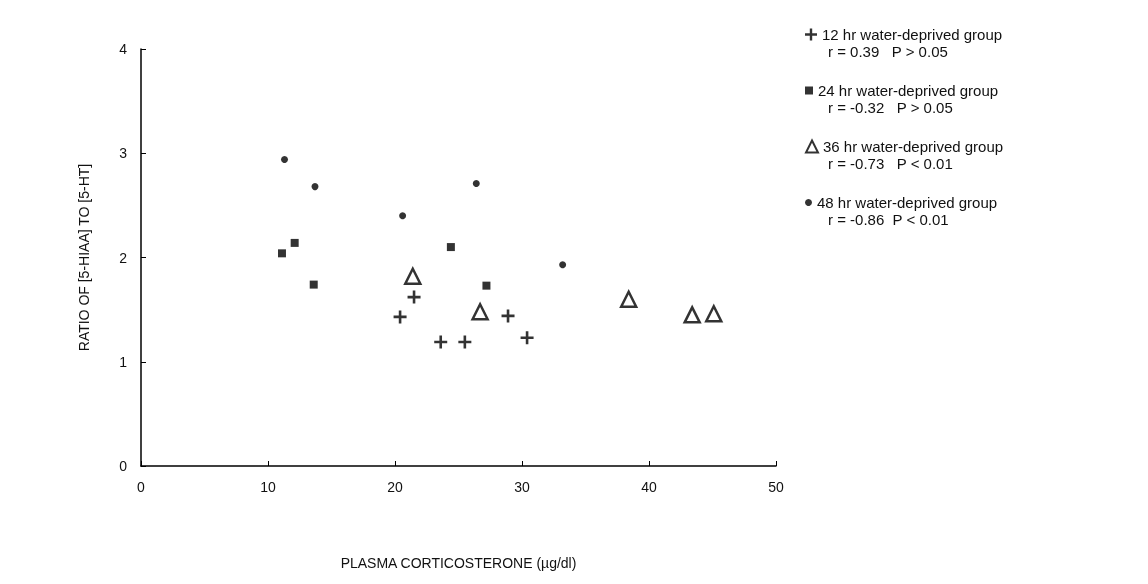 This screenshot has width=1148, height=584. What do you see at coordinates (123, 257) in the screenshot?
I see `y-tick-label: 2` at bounding box center [123, 257].